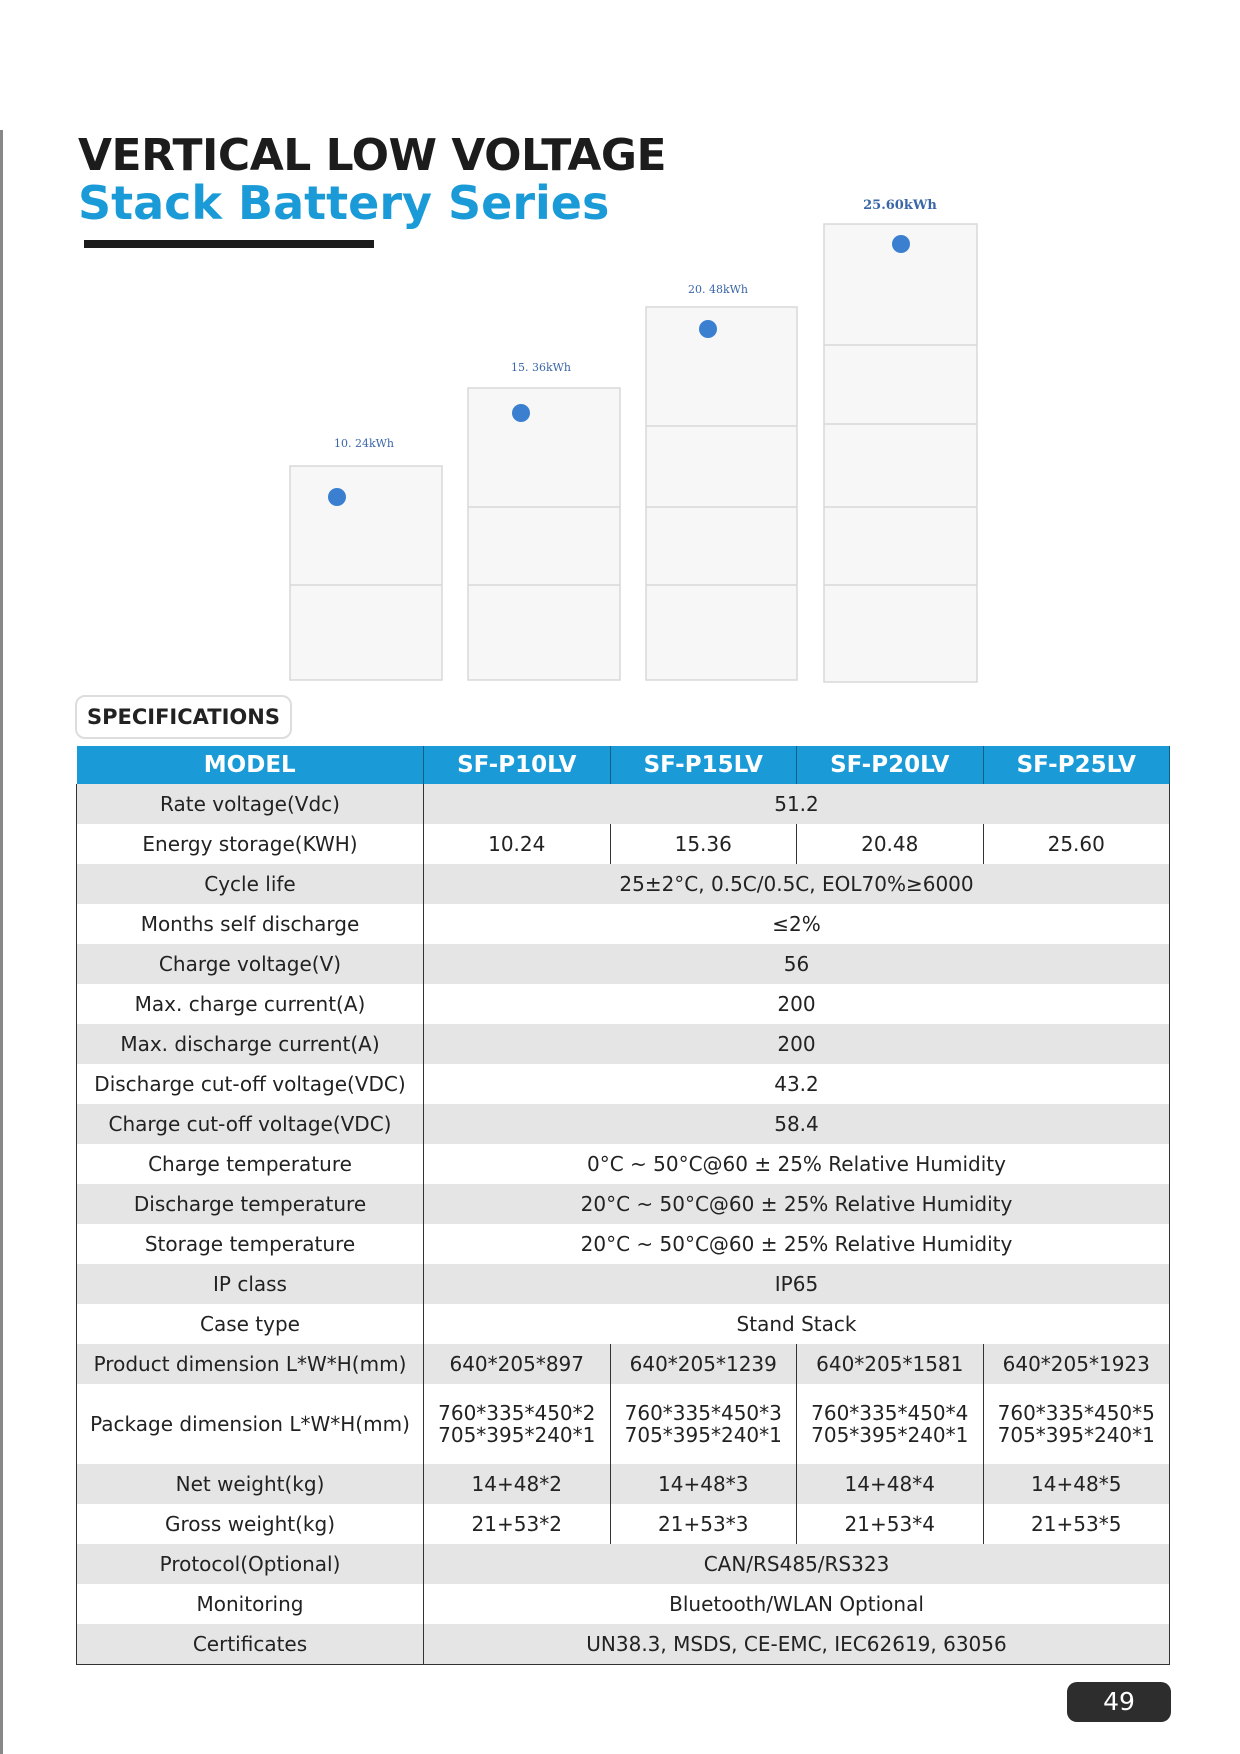 The width and height of the screenshot is (1240, 1754). I want to click on spec-row: Discharge cut-off voltage(VDC) 43.2, so click(623, 1084).